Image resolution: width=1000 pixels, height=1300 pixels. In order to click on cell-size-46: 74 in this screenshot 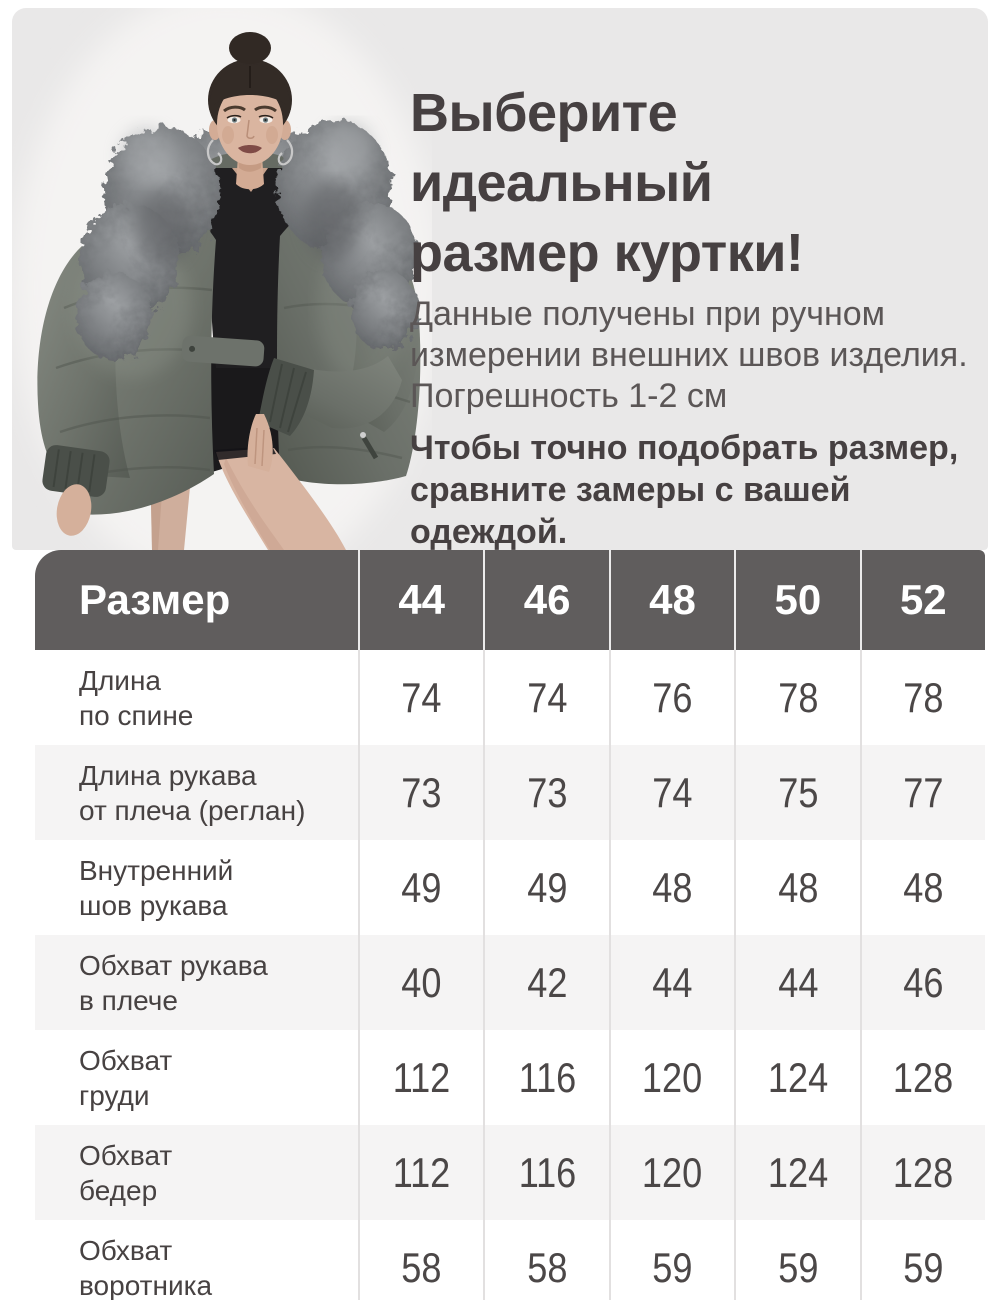, I will do `click(545, 697)`.